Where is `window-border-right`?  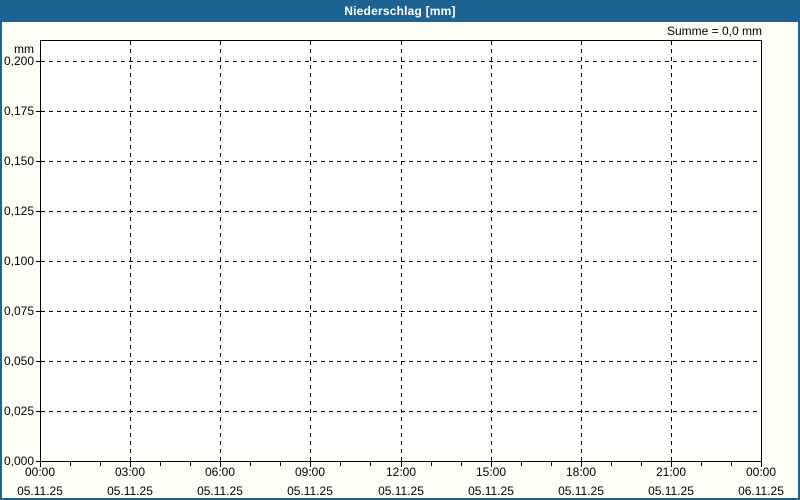
window-border-right is located at coordinates (799, 261).